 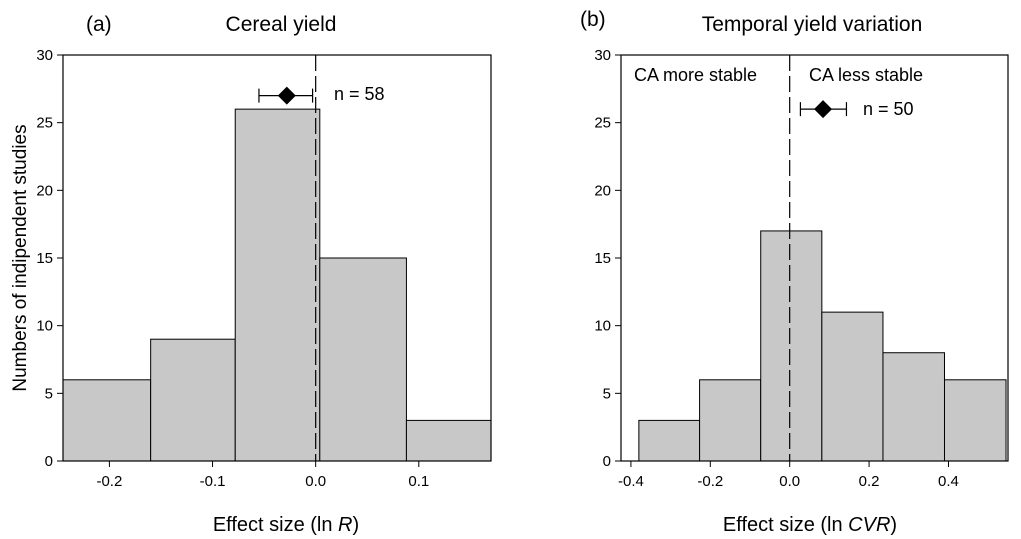 I want to click on panel-b-y-tick-label: 10, so click(x=602, y=326).